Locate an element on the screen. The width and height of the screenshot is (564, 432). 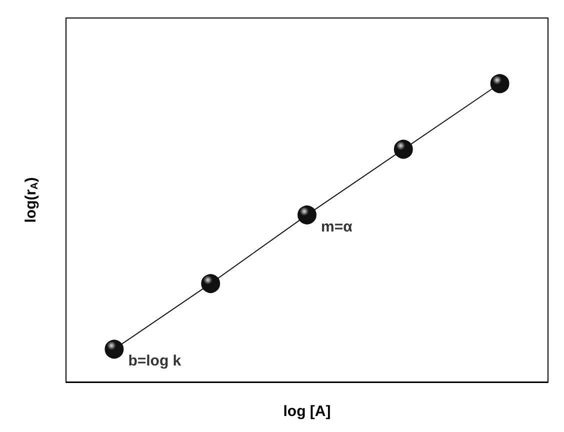
annotation: m=α is located at coordinates (337, 227).